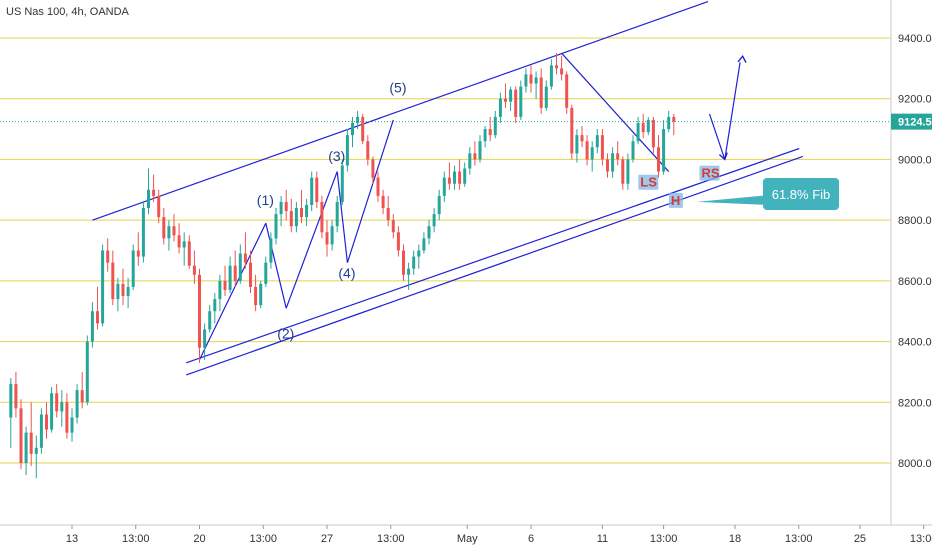 The image size is (932, 550). I want to click on pattern-label-h: H, so click(675, 200).